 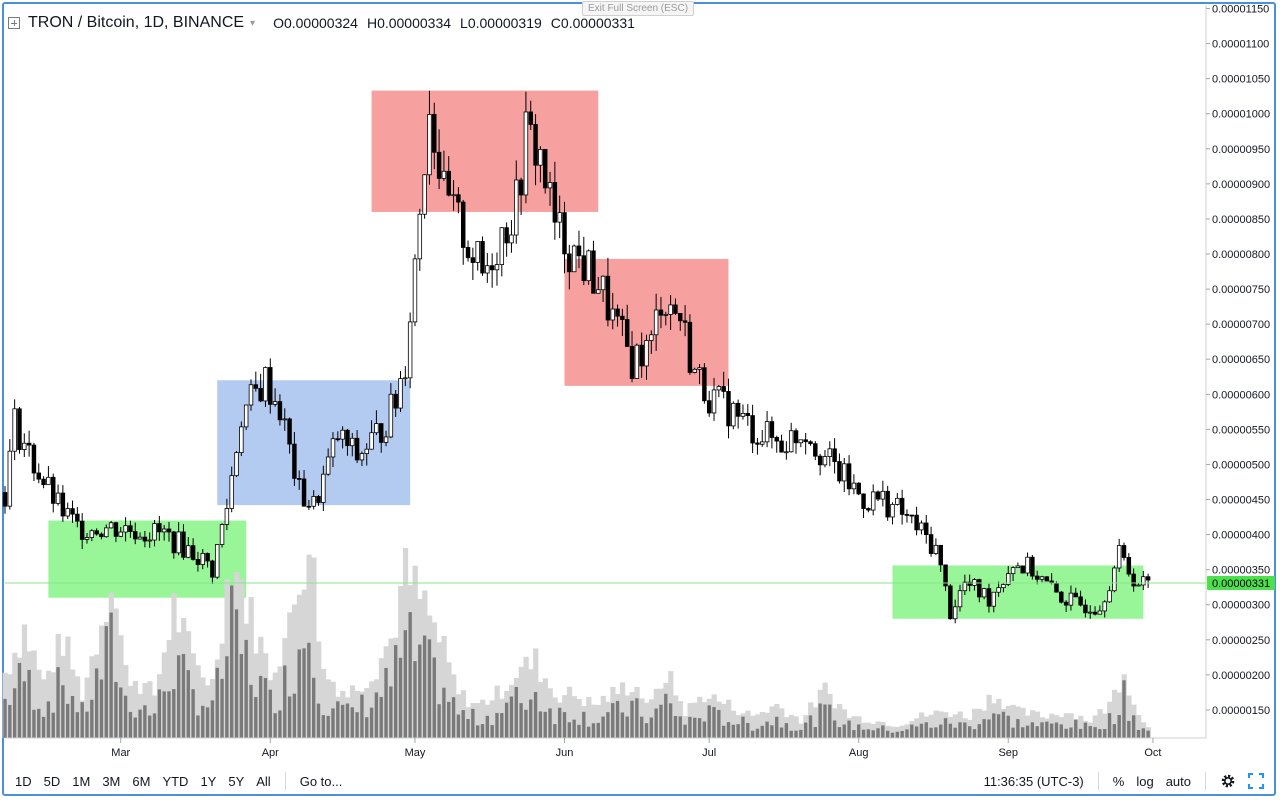 What do you see at coordinates (136, 22) in the screenshot?
I see `symbol-title: TRON / Bitcoin, 1D, BINANCE` at bounding box center [136, 22].